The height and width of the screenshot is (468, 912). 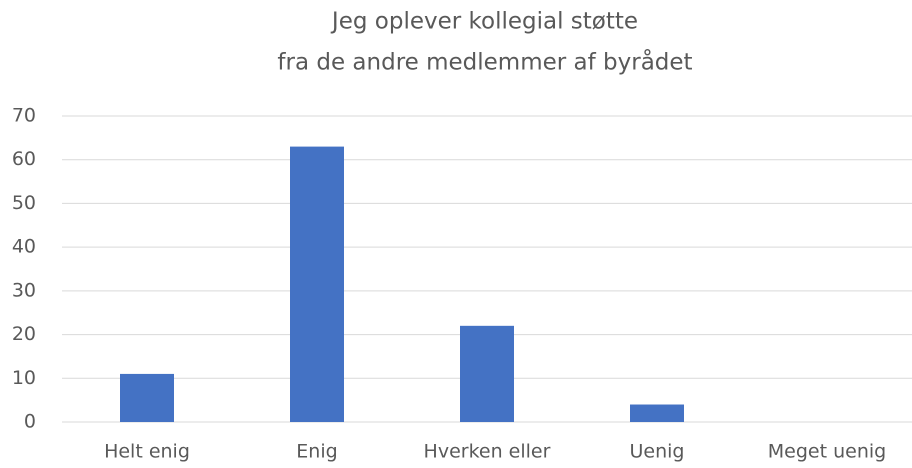 I want to click on y-tick-label: 0, so click(x=30, y=422).